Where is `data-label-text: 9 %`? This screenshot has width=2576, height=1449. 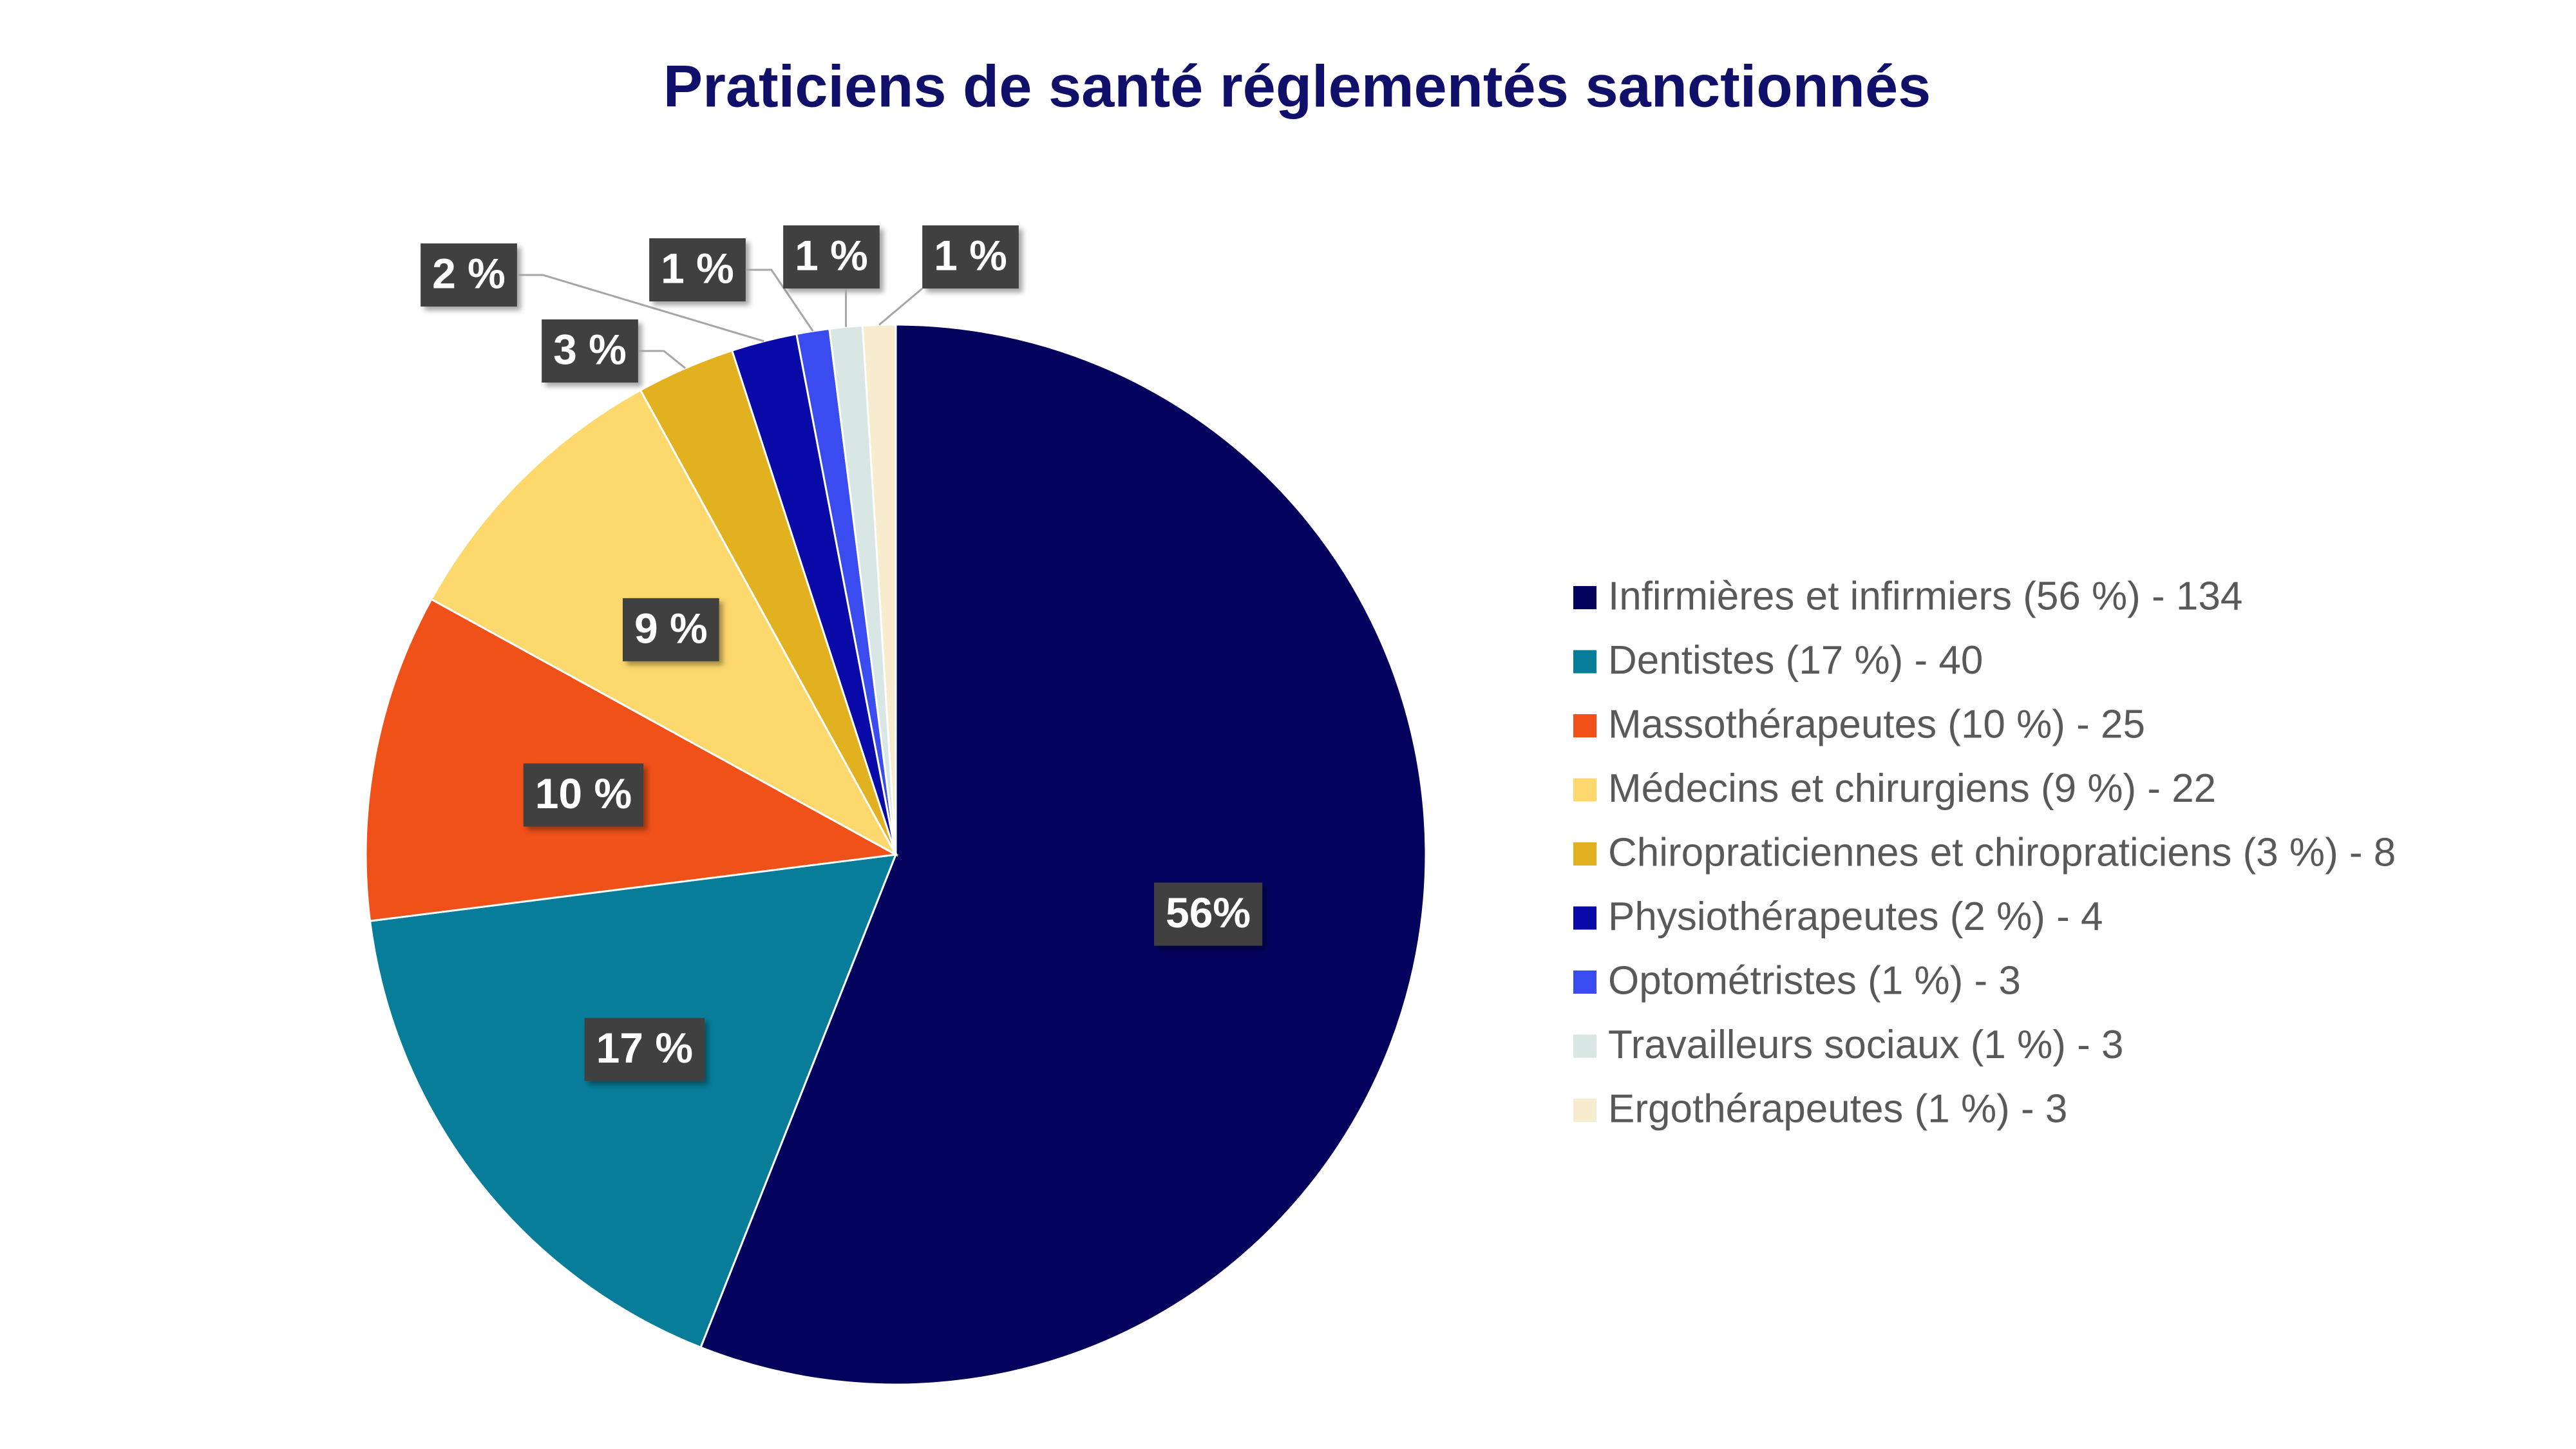 data-label-text: 9 % is located at coordinates (671, 628).